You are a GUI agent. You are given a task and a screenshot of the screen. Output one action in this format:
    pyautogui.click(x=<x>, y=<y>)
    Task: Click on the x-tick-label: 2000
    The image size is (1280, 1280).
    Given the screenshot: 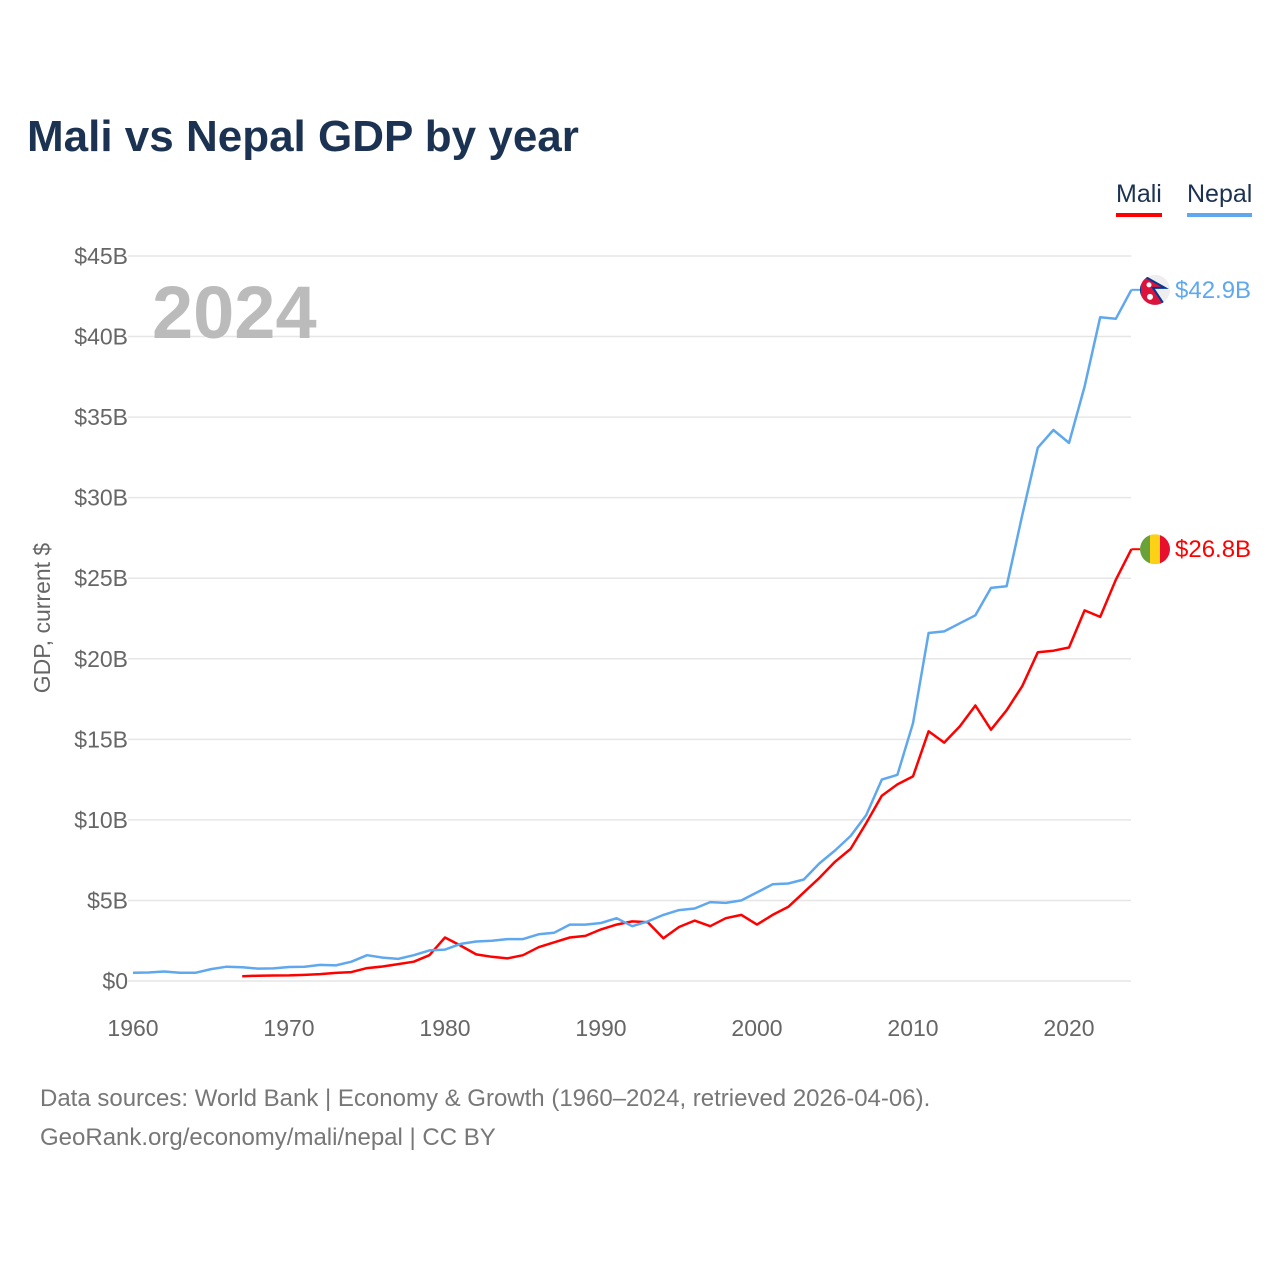 What is the action you would take?
    pyautogui.click(x=756, y=1028)
    